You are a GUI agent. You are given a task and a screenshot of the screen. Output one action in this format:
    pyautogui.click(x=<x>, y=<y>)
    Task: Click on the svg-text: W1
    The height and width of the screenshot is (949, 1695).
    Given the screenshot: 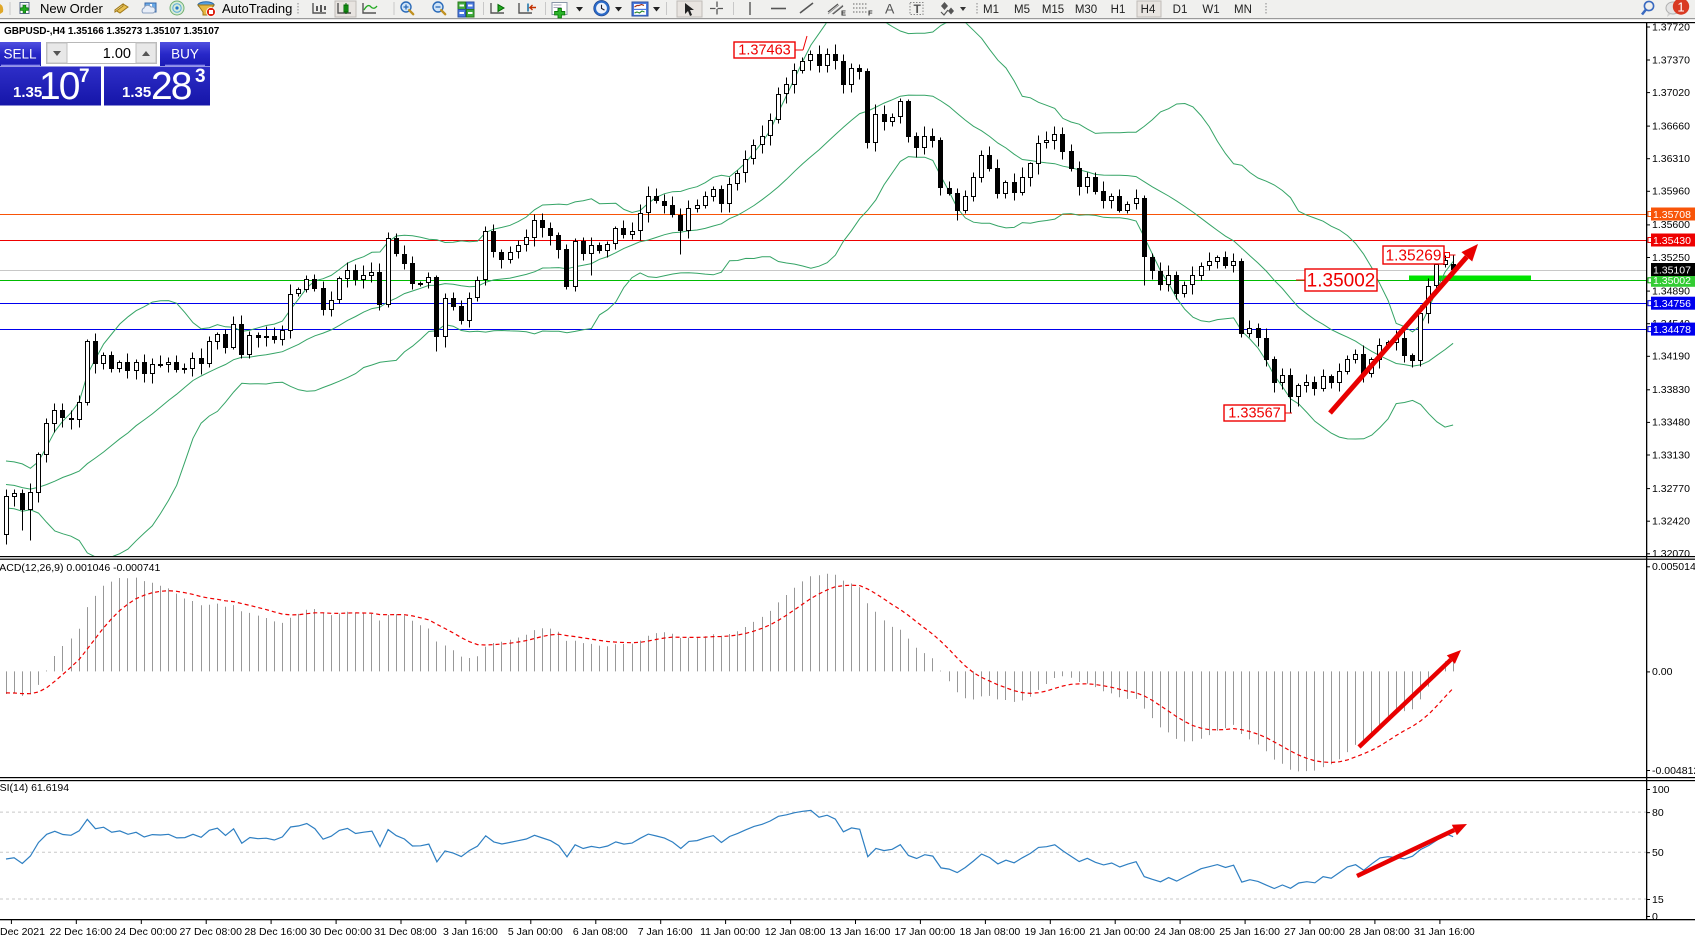 What is the action you would take?
    pyautogui.click(x=1210, y=10)
    